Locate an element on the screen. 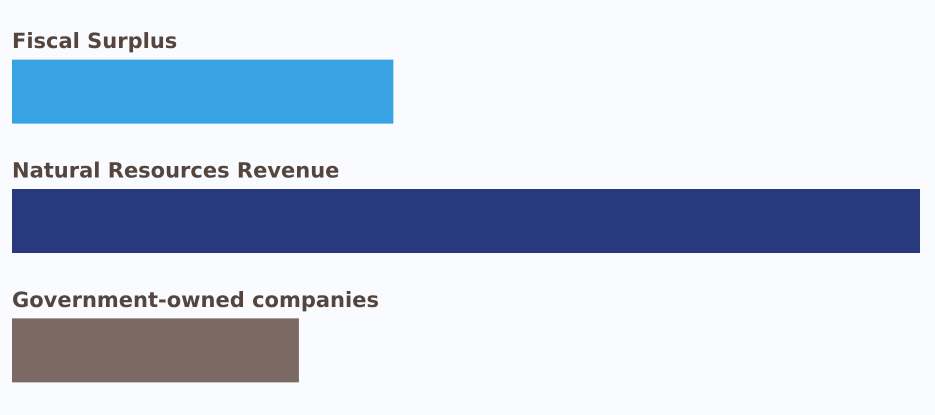 Image resolution: width=935 pixels, height=415 pixels. y-tick-label: Natural Resources Revenue is located at coordinates (176, 170).